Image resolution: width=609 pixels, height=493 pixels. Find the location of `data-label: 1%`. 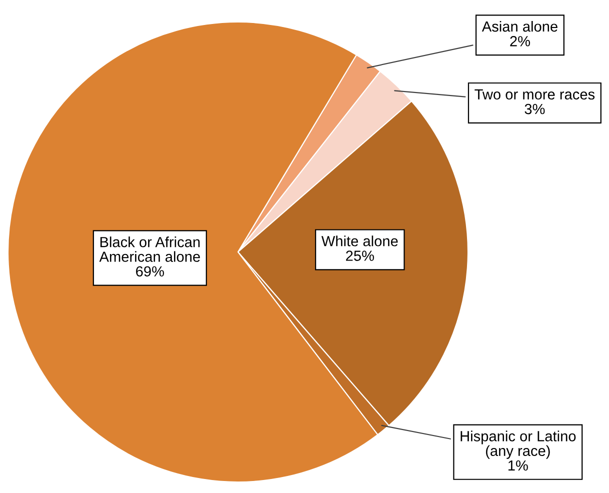

data-label: 1% is located at coordinates (518, 465).